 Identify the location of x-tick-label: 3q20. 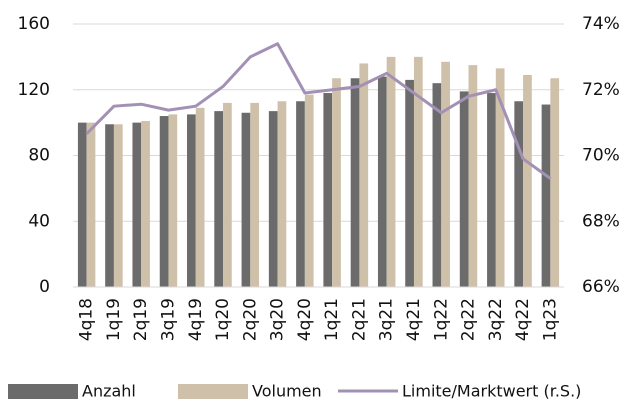
(278, 319).